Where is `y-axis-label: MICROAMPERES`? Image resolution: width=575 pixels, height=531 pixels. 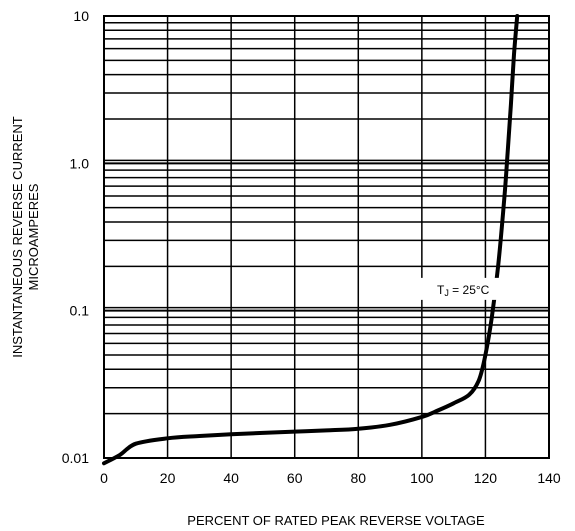
y-axis-label: MICROAMPERES is located at coordinates (33, 236).